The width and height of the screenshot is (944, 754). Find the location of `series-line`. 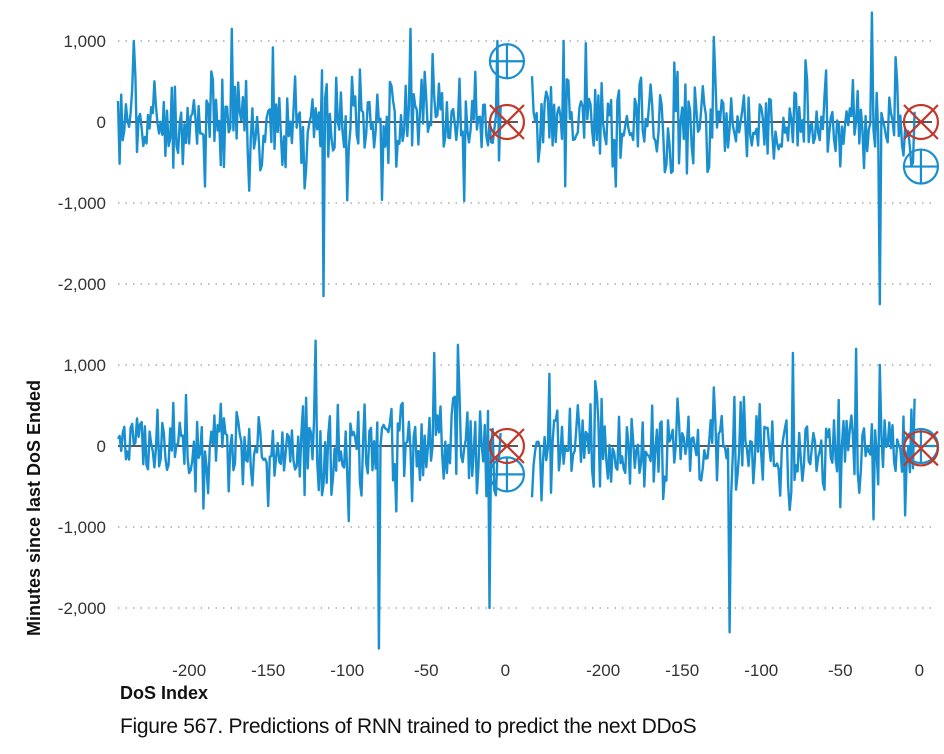

series-line is located at coordinates (309, 162).